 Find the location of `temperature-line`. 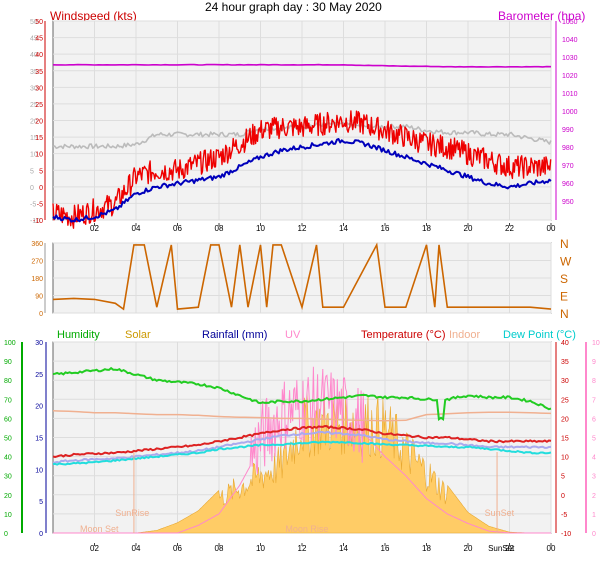

temperature-line is located at coordinates (302, 441).